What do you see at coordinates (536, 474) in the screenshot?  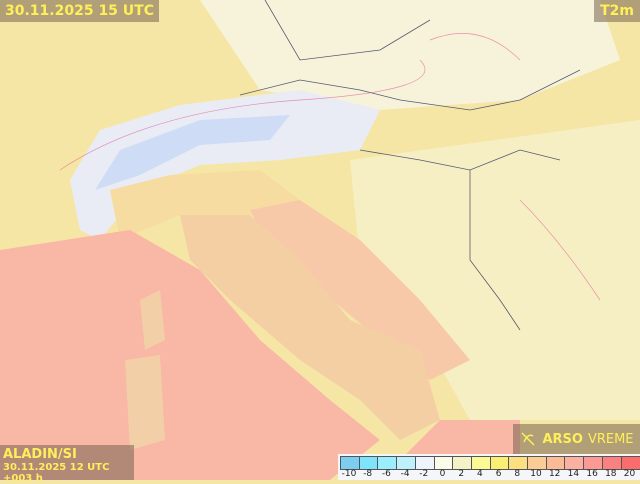 I see `legend-tick-label: 10` at bounding box center [536, 474].